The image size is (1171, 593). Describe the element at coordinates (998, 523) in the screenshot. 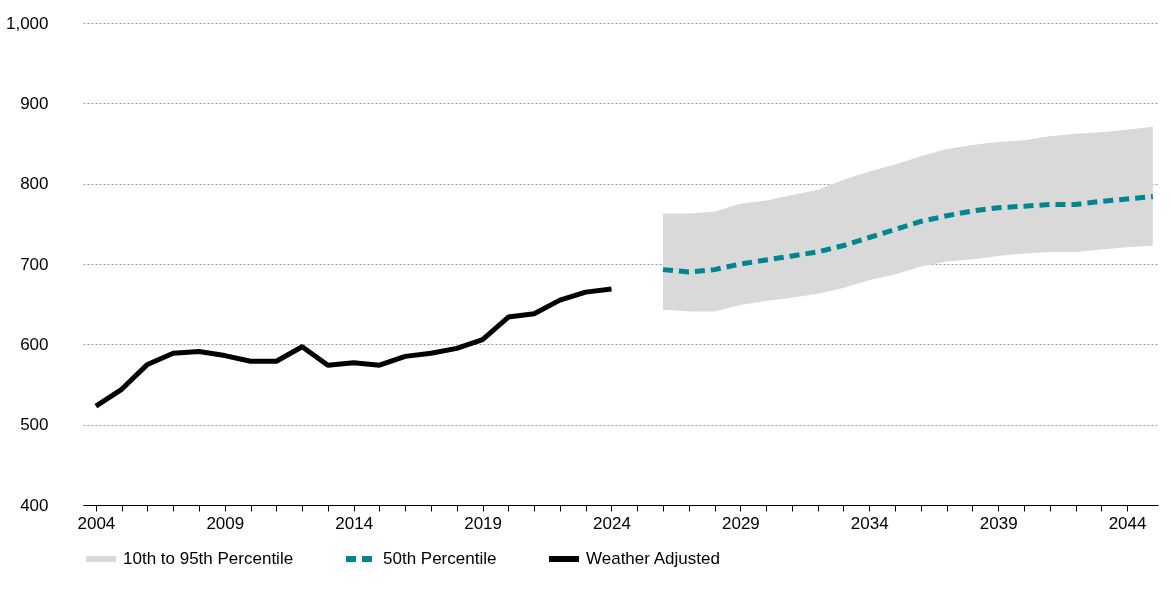

I see `x-tick-label: 2039` at that location.